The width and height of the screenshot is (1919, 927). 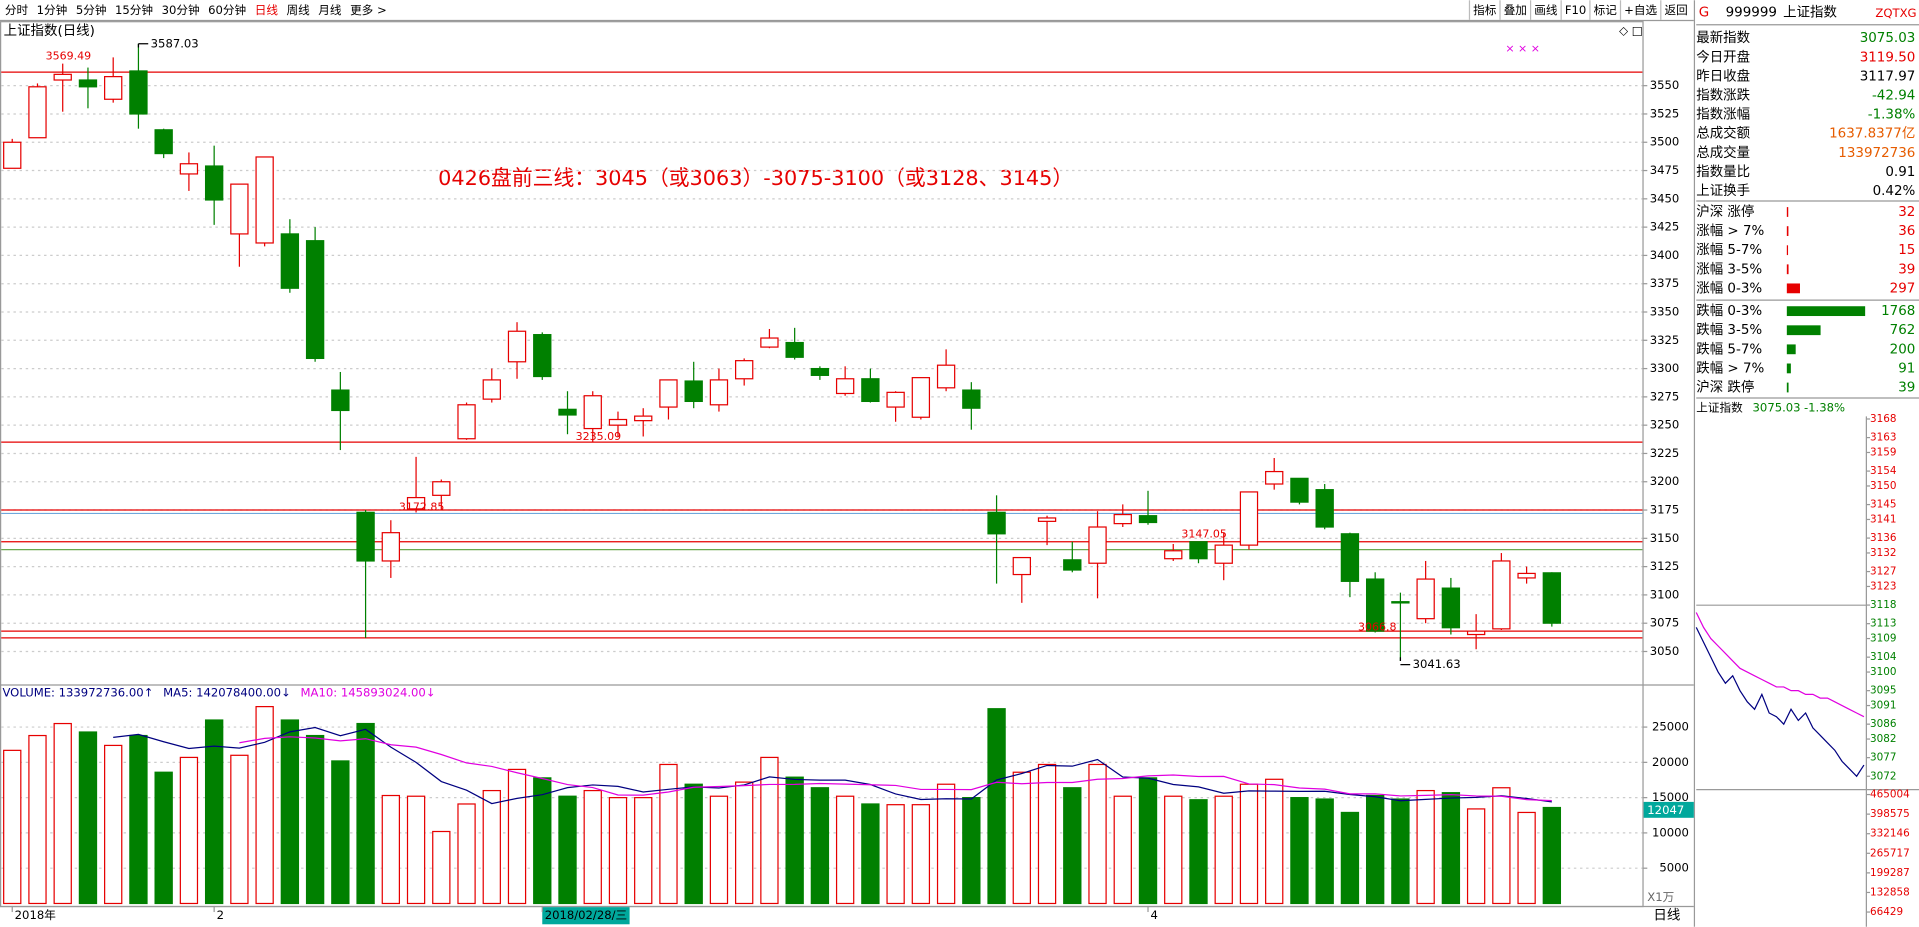 What do you see at coordinates (227, 10) in the screenshot?
I see `period-tab: 60分钟` at bounding box center [227, 10].